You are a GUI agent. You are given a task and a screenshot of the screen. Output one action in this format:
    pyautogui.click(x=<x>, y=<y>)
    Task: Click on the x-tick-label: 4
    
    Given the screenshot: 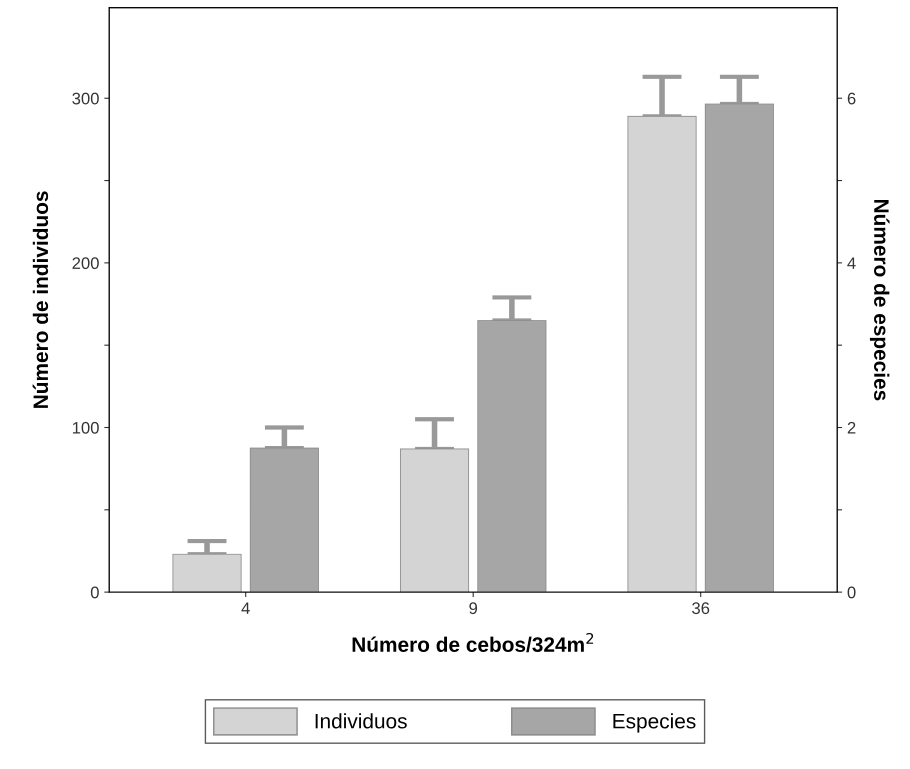 What is the action you would take?
    pyautogui.click(x=245, y=608)
    